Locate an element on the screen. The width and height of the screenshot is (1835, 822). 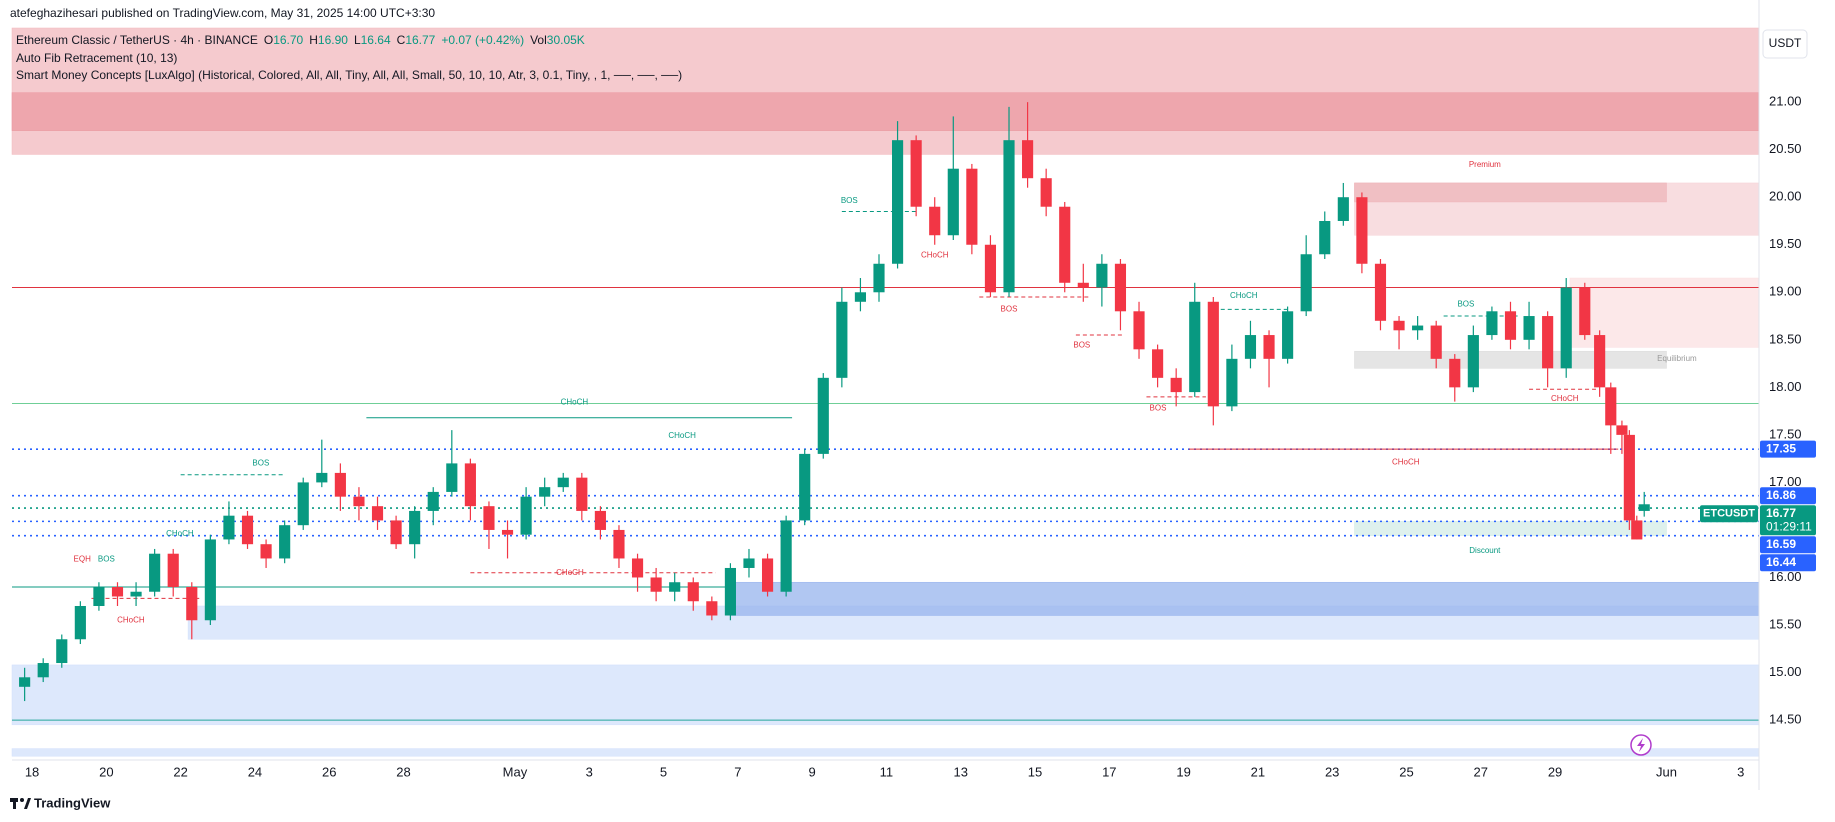
y-tick-label: 15.00 is located at coordinates (1785, 671).